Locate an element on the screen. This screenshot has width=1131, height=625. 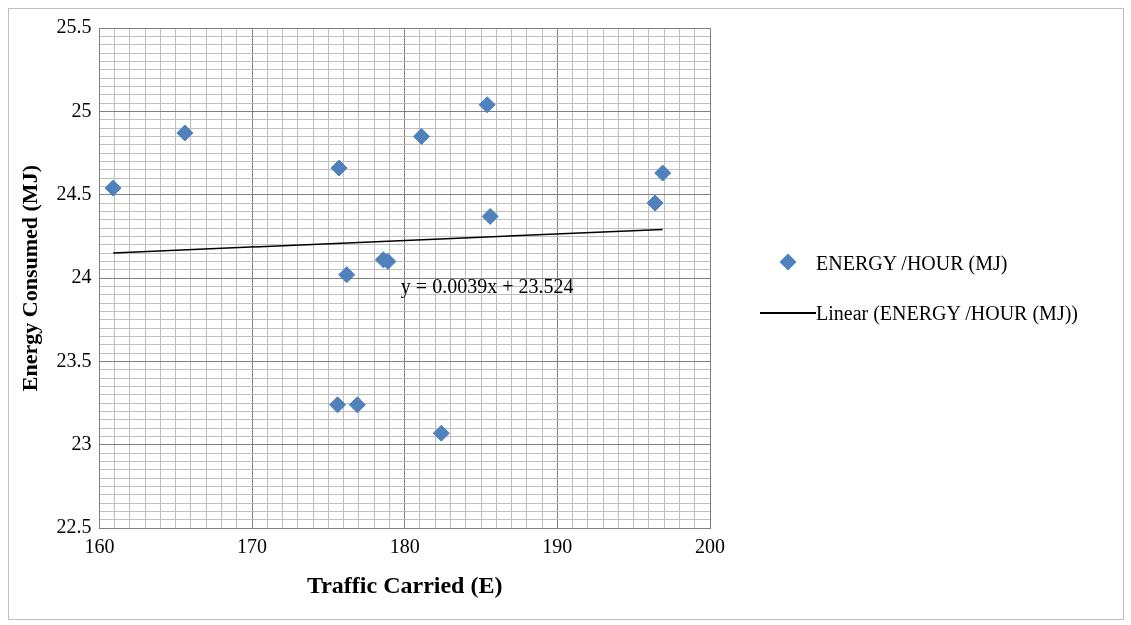
y-tick-label: 22.5 is located at coordinates (74, 526).